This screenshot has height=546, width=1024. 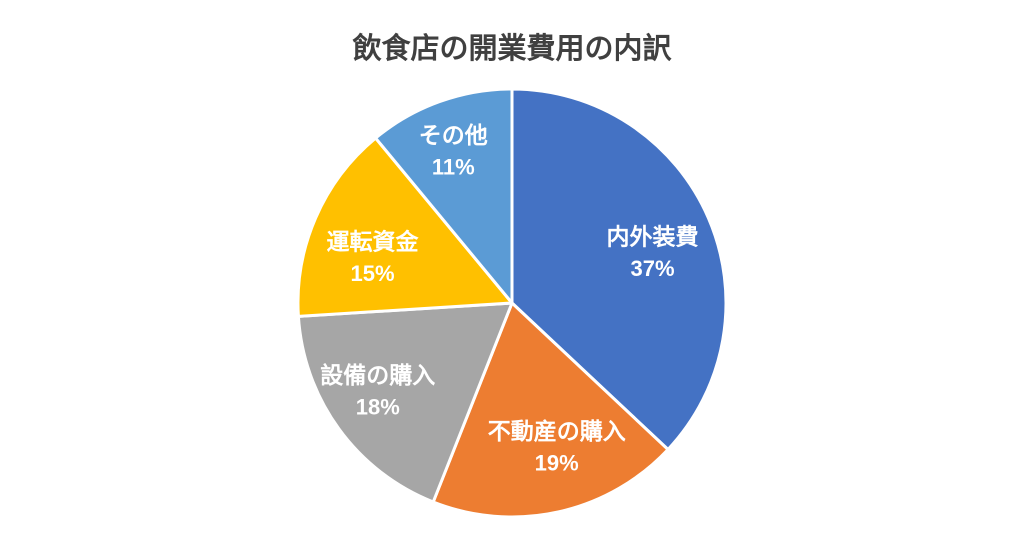 I want to click on slice-label: 運転資金, so click(x=373, y=242).